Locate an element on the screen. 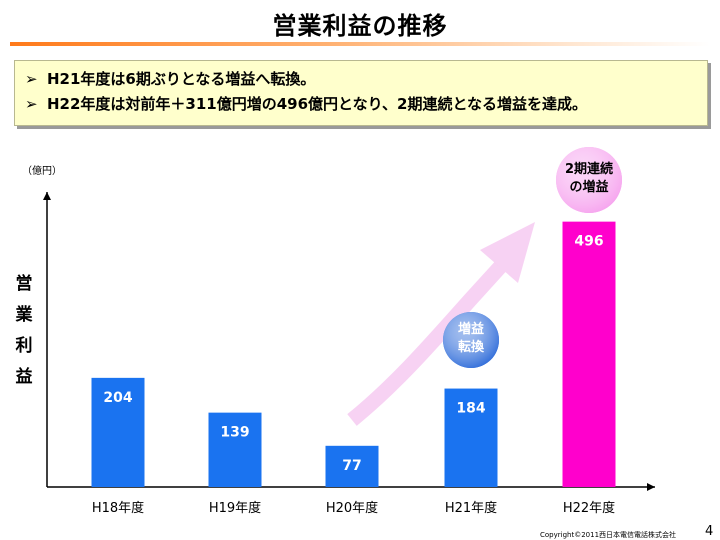 Image resolution: width=720 pixels, height=540 pixels. summary-text-2: H22年度は対前年＋311億円増の496億円となり、2期連続となる増益を達成。 is located at coordinates (317, 104).